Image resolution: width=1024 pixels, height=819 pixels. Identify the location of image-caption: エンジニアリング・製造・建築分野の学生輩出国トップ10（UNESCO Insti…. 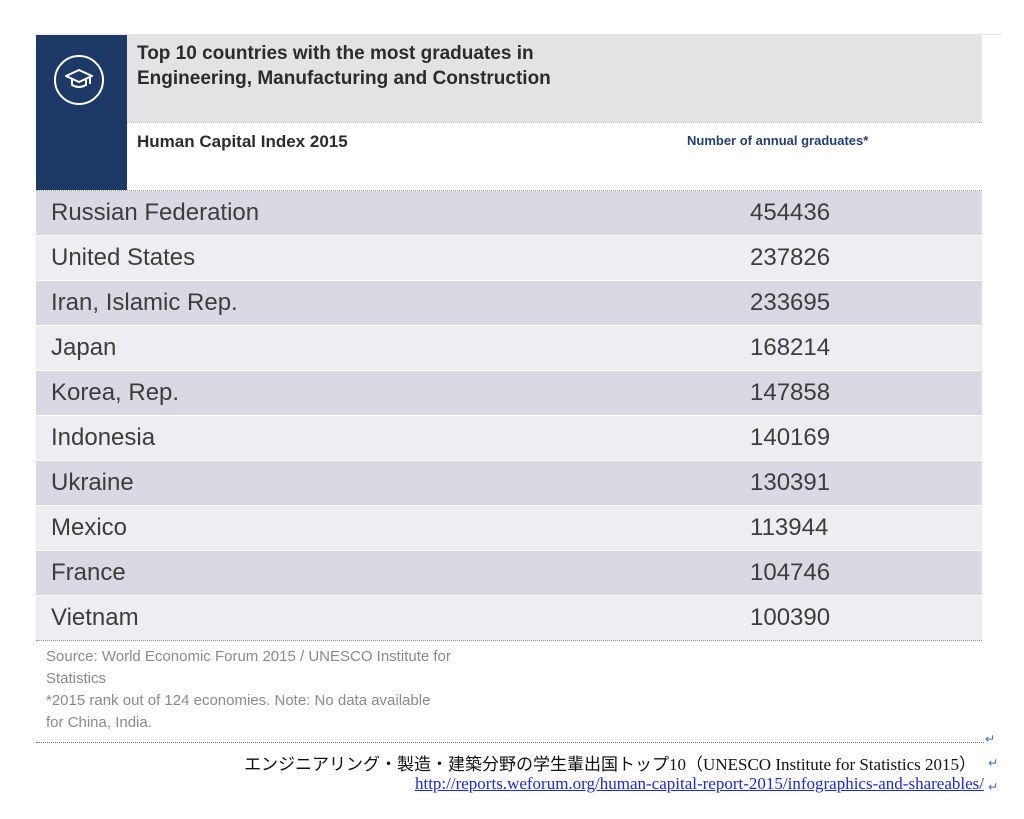
(610, 764).